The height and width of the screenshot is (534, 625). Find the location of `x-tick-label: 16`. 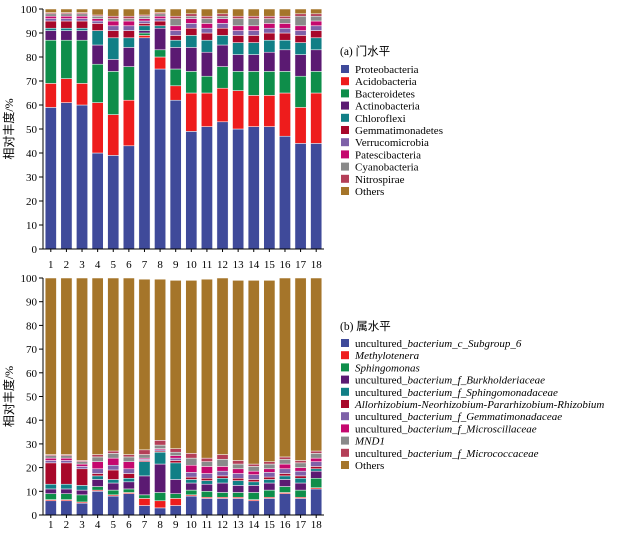

x-tick-label: 16 is located at coordinates (285, 525).